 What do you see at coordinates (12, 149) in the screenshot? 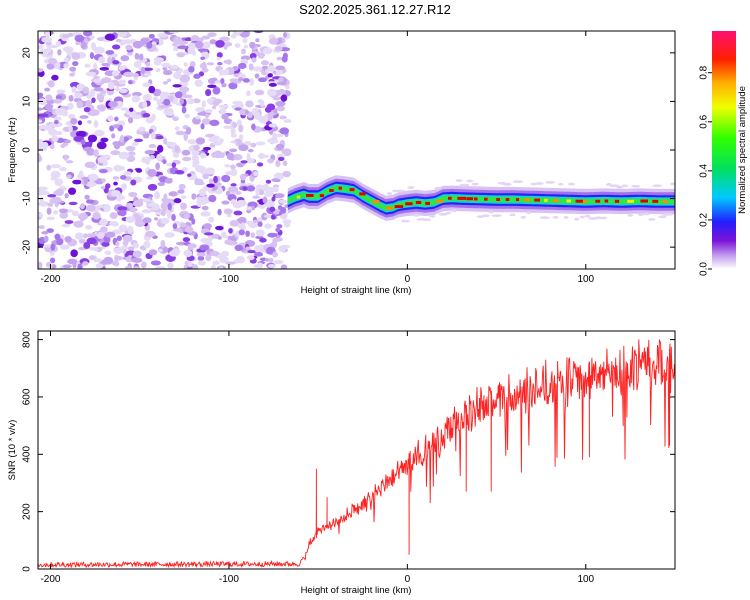
I see `spectrogram-y-label: Frequency (Hz)` at bounding box center [12, 149].